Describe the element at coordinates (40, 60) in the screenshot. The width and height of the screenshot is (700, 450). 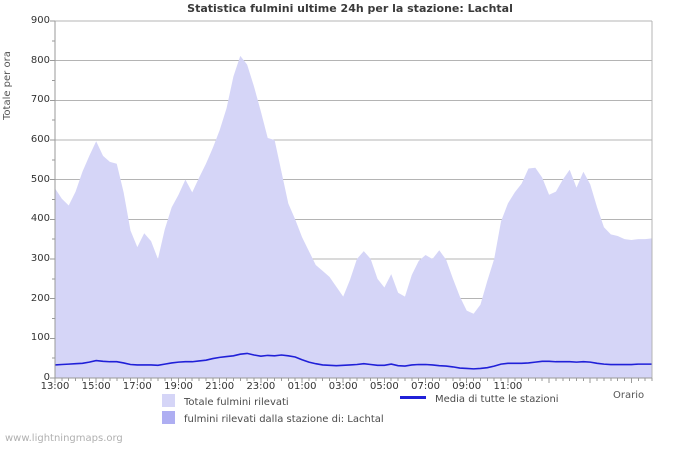
I see `y-tick-label: 800` at that location.